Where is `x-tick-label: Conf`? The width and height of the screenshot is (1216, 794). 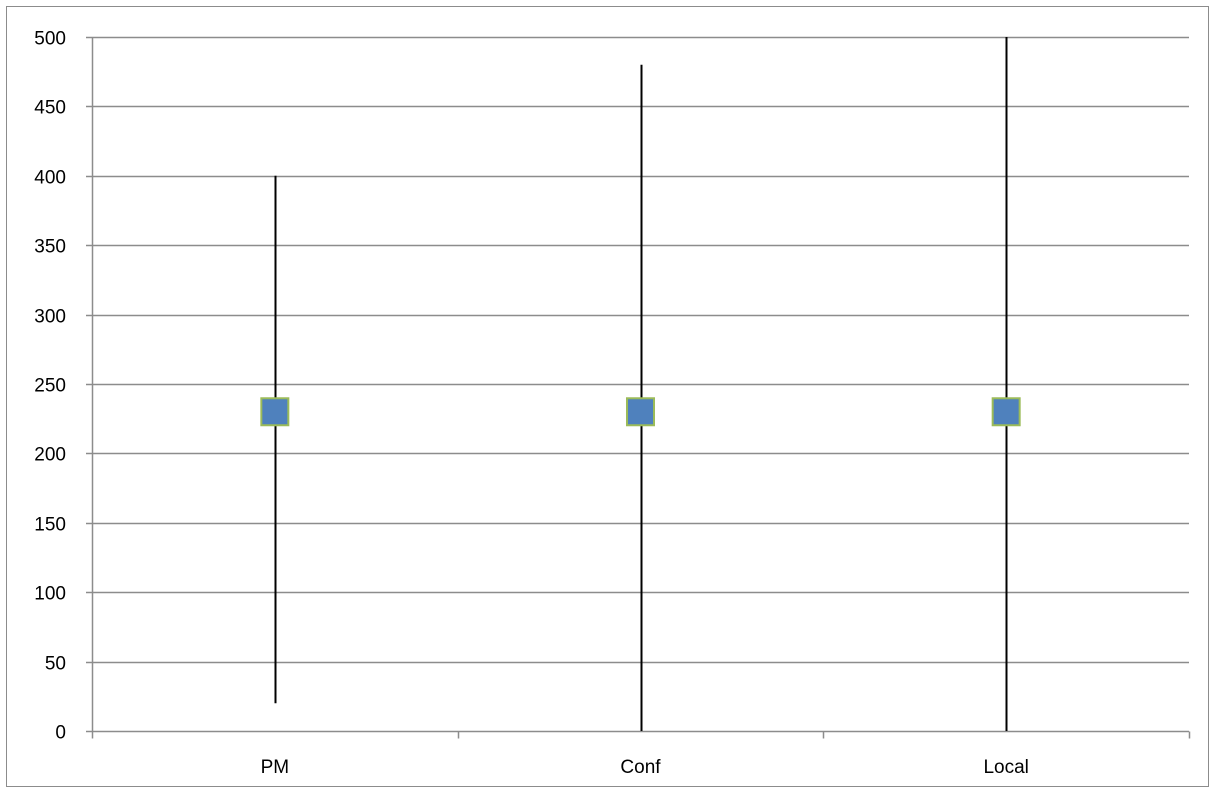
x-tick-label: Conf is located at coordinates (640, 767).